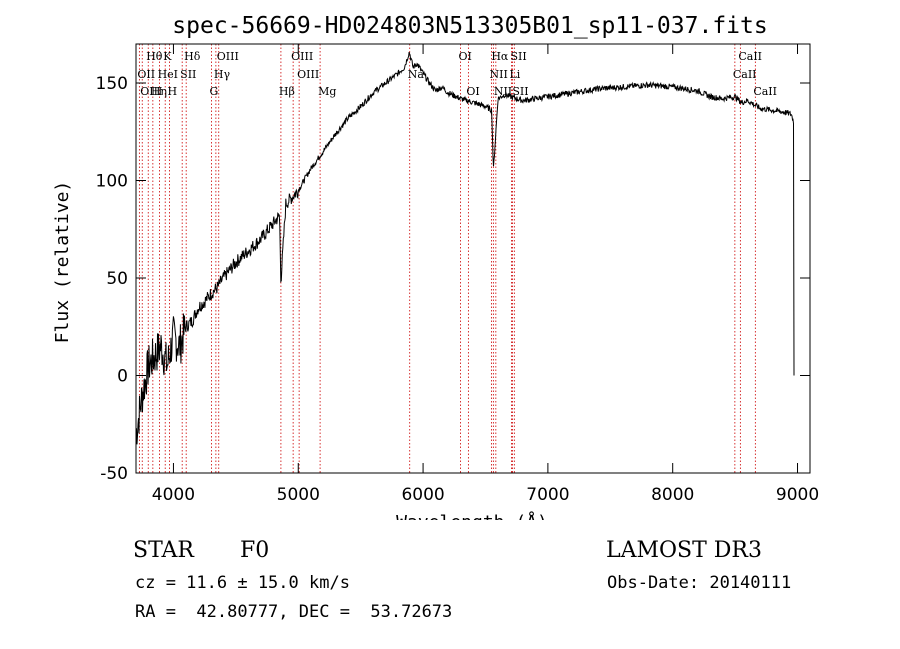 Image resolution: width=900 pixels, height=649 pixels. Describe the element at coordinates (699, 583) in the screenshot. I see `observation-date: Obs-Date: 20140111` at that location.